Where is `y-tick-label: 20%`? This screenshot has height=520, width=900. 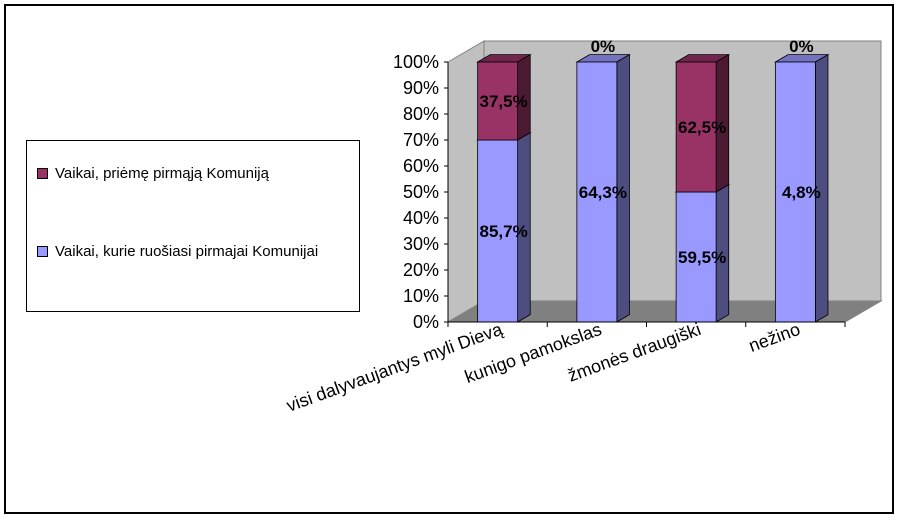 y-tick-label: 20% is located at coordinates (421, 270).